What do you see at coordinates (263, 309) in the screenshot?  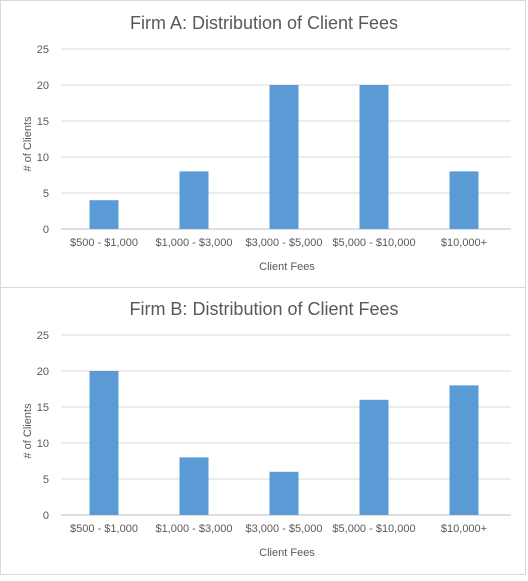 I see `chart-title: Firm B: Distribution of Client Fees` at bounding box center [263, 309].